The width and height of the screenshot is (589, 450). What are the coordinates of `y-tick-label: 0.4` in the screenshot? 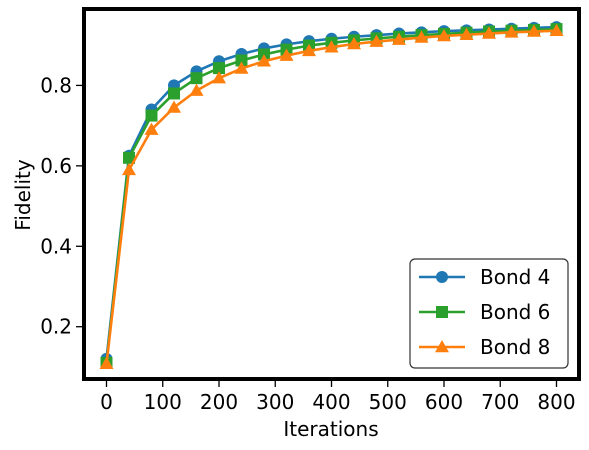 It's located at (56, 246).